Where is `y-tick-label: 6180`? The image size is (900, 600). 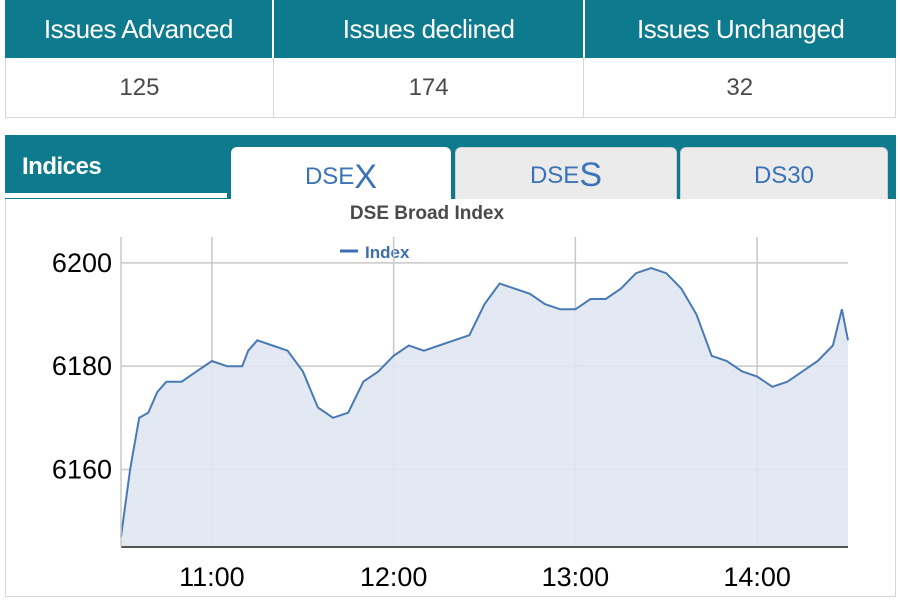
y-tick-label: 6180 is located at coordinates (82, 366).